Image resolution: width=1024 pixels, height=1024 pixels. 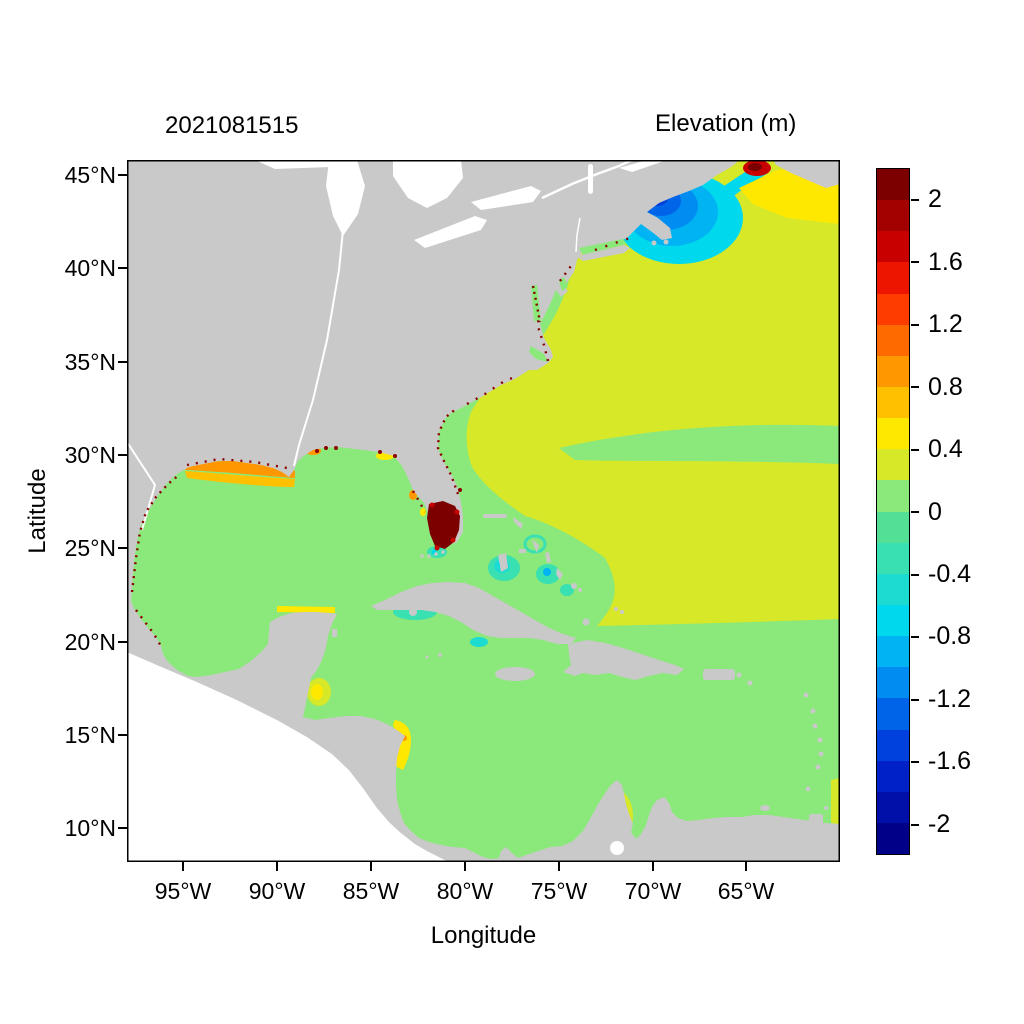 I want to click on south-cuba-low, so click(x=479, y=642).